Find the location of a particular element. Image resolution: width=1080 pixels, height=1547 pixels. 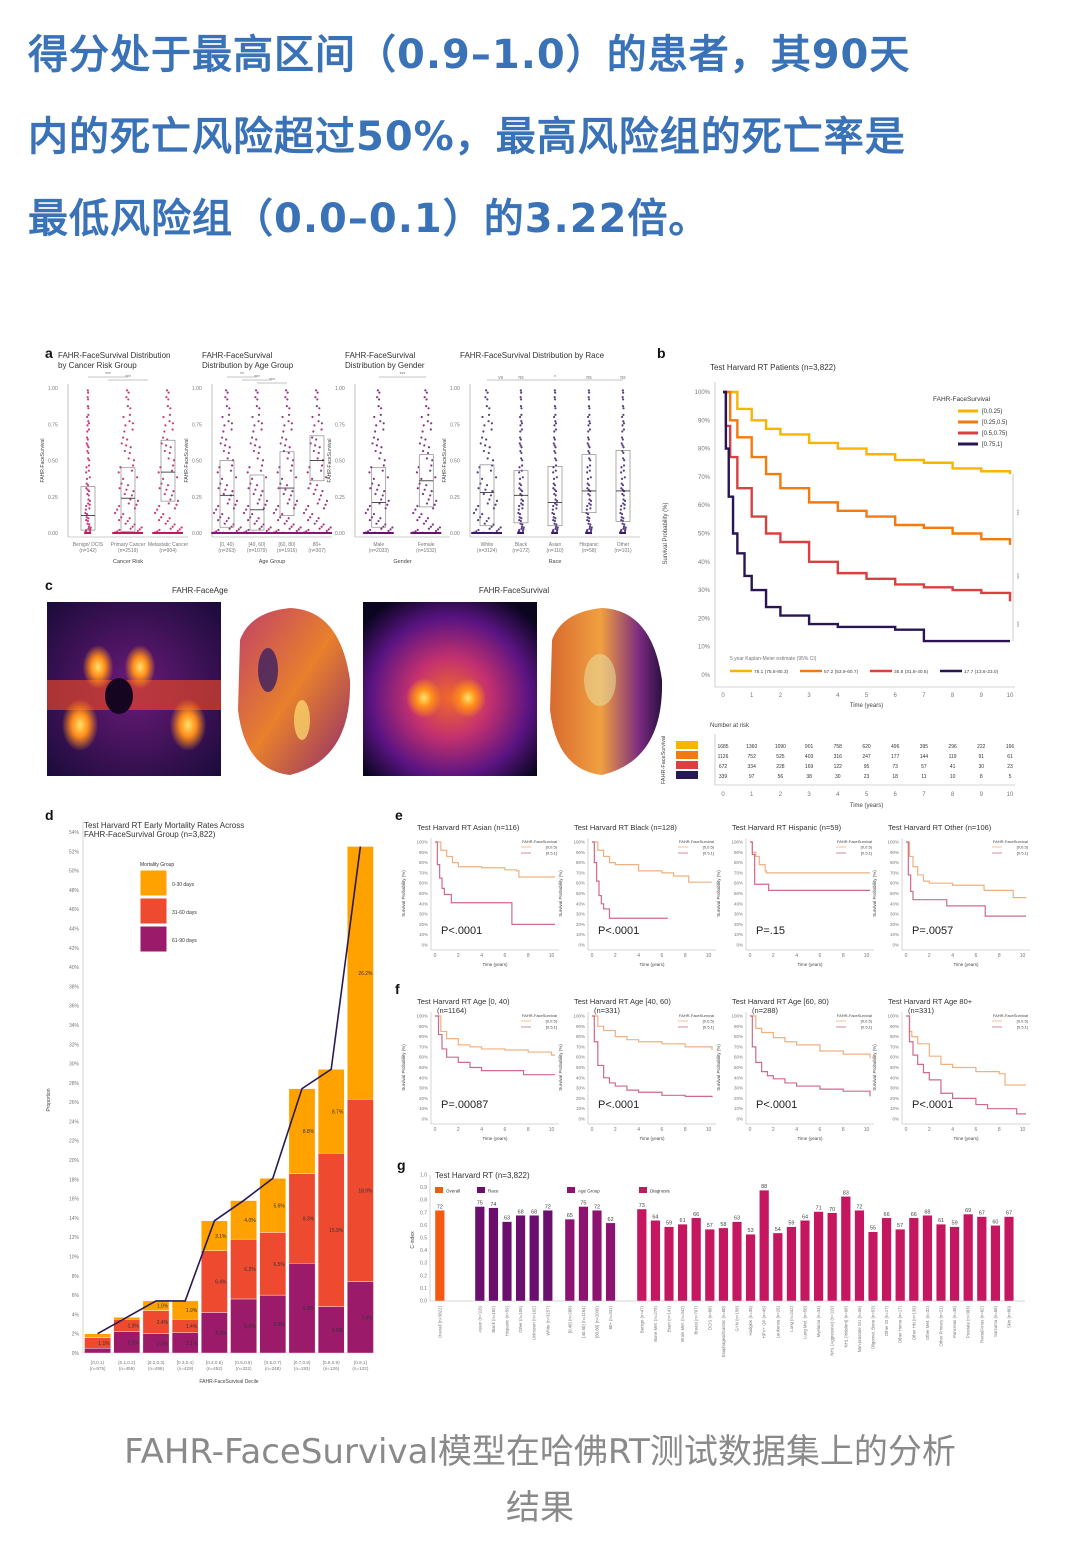

bar-segment-0-30days is located at coordinates (97, 1335).